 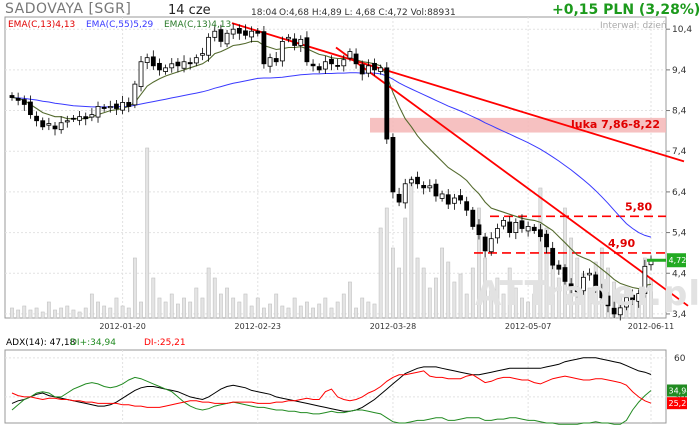 What do you see at coordinates (680, 390) in the screenshot?
I see `di-value-label: 34,94` at bounding box center [680, 390].